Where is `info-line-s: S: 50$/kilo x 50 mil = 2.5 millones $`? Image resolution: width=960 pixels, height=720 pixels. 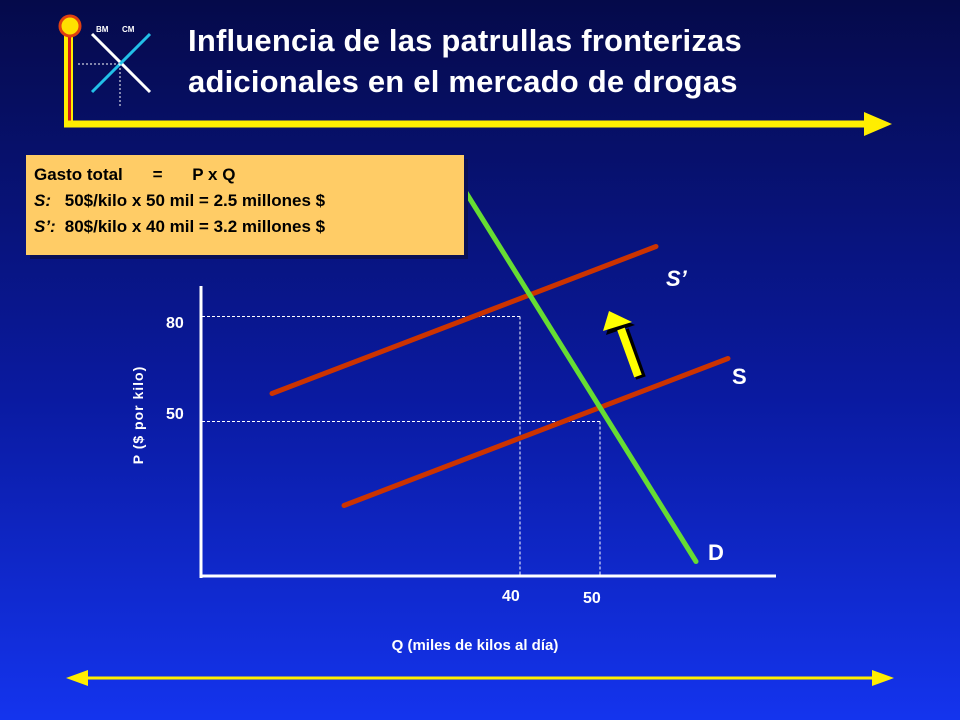
info-line-s: S: 50$/kilo x 50 mil = 2.5 millones $ is located at coordinates (245, 201).